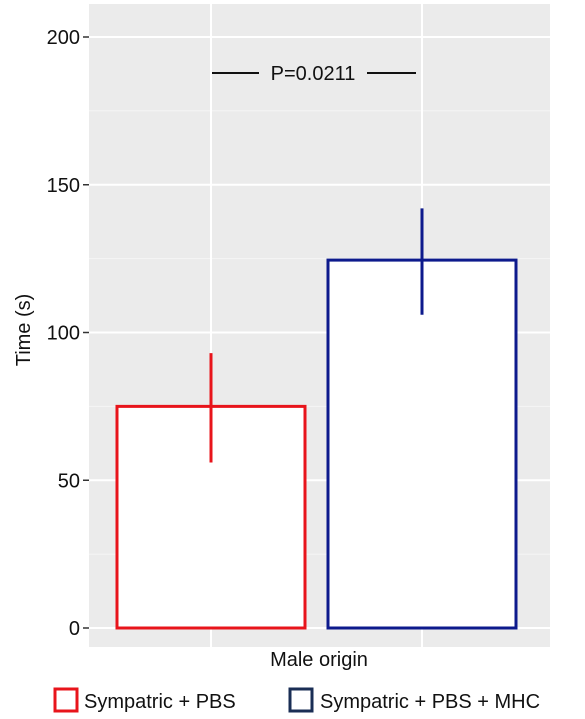 This screenshot has width=585, height=719. Describe the element at coordinates (63, 334) in the screenshot. I see `y-tick-label: 100` at that location.